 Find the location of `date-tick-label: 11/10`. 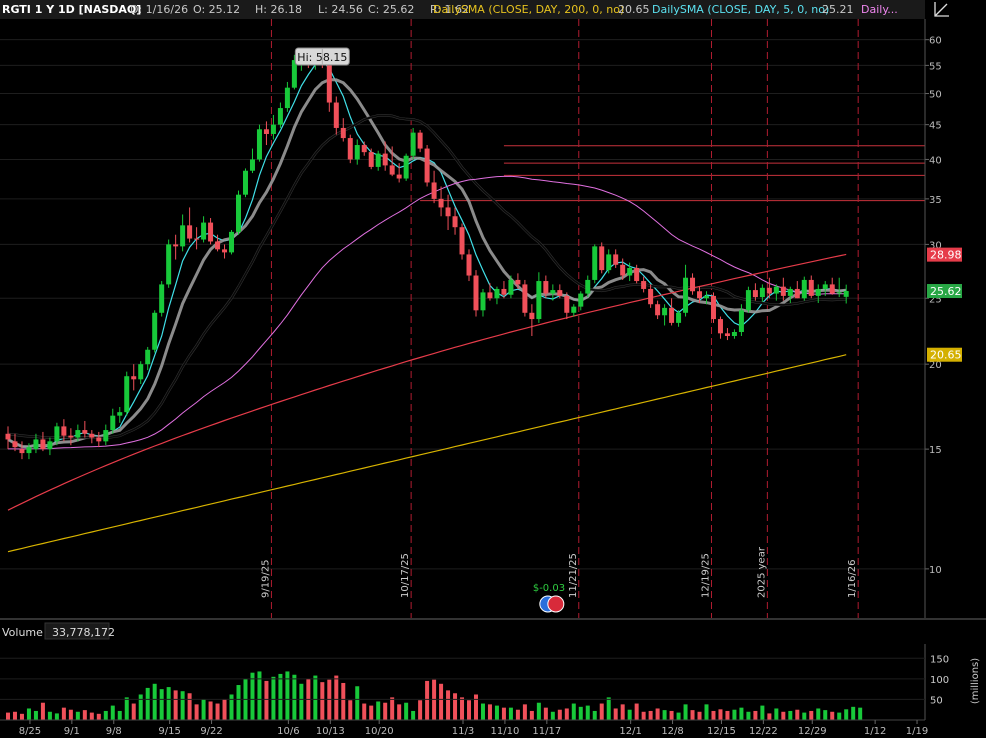

date-tick-label: 11/10 is located at coordinates (505, 731).